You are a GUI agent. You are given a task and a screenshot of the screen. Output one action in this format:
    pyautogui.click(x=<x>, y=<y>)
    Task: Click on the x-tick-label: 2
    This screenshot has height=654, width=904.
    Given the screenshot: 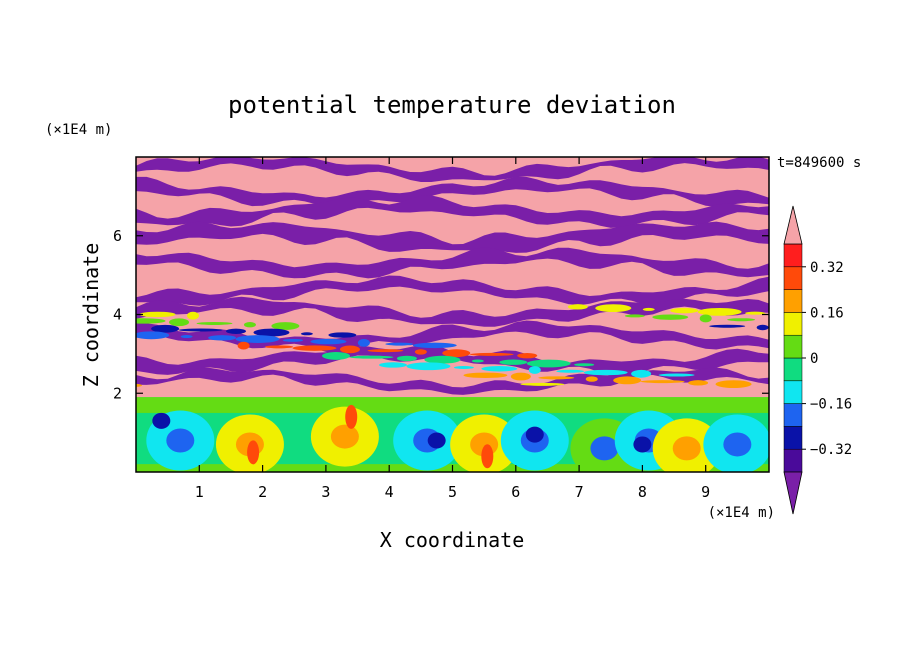 What is the action you would take?
    pyautogui.click(x=262, y=492)
    